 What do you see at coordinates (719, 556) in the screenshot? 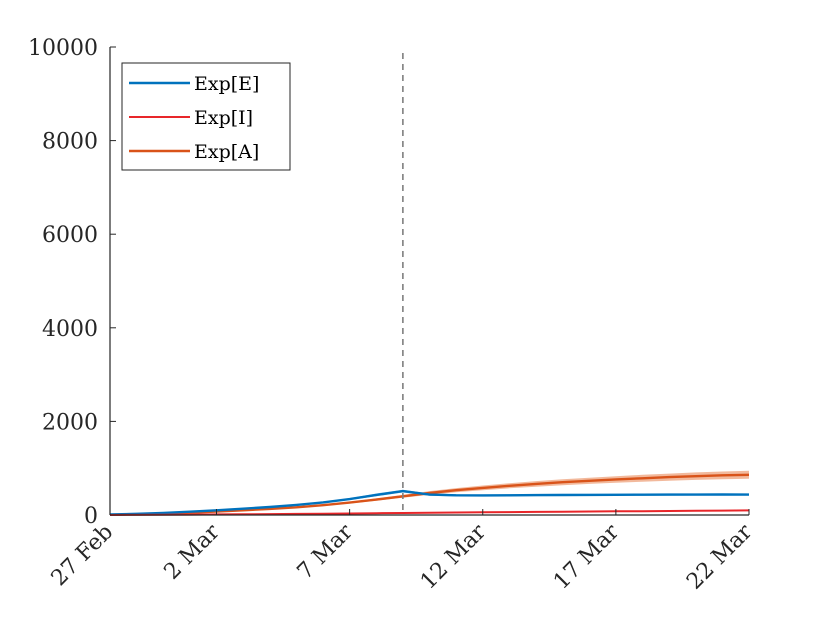
I see `x-tick-label: 22 Mar` at bounding box center [719, 556].